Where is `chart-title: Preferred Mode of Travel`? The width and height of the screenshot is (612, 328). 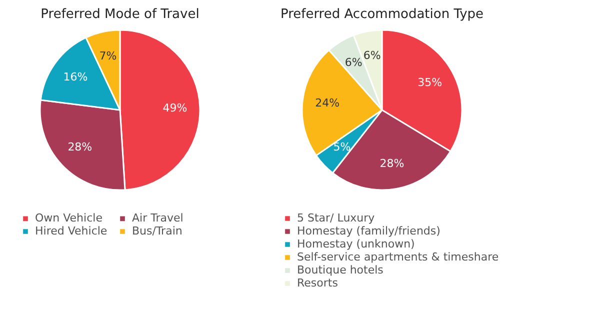 chart-title: Preferred Mode of Travel is located at coordinates (120, 14).